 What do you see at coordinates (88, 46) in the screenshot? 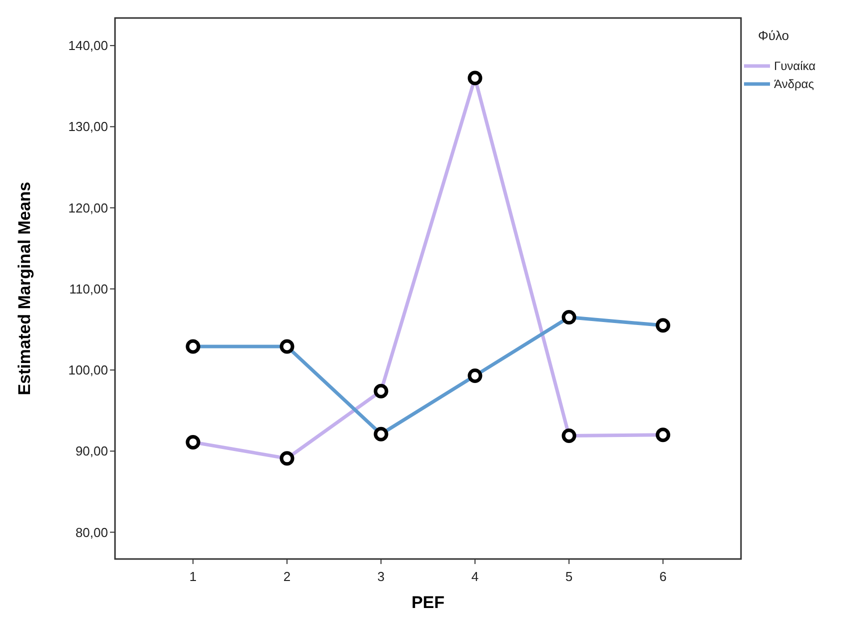
I see `y-tick-label: 140,00` at bounding box center [88, 46].